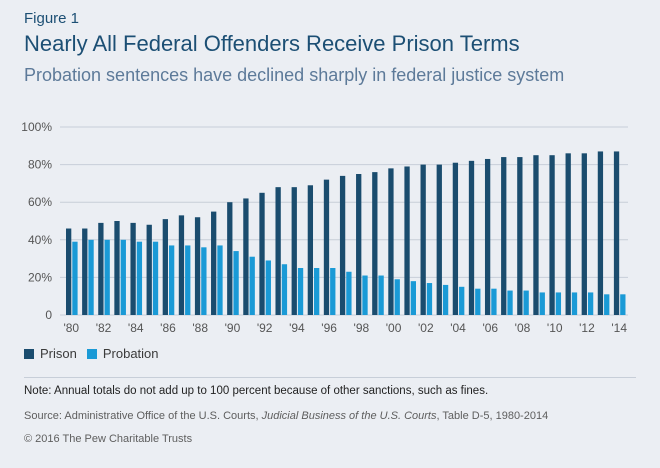 This screenshot has height=468, width=660. Describe the element at coordinates (330, 377) in the screenshot. I see `footer-divider` at that location.